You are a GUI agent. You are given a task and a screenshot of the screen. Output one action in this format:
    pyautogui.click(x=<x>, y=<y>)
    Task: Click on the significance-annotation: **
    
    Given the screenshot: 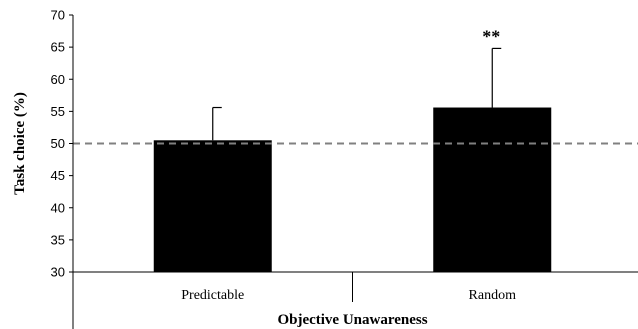 What is the action you would take?
    pyautogui.click(x=491, y=36)
    